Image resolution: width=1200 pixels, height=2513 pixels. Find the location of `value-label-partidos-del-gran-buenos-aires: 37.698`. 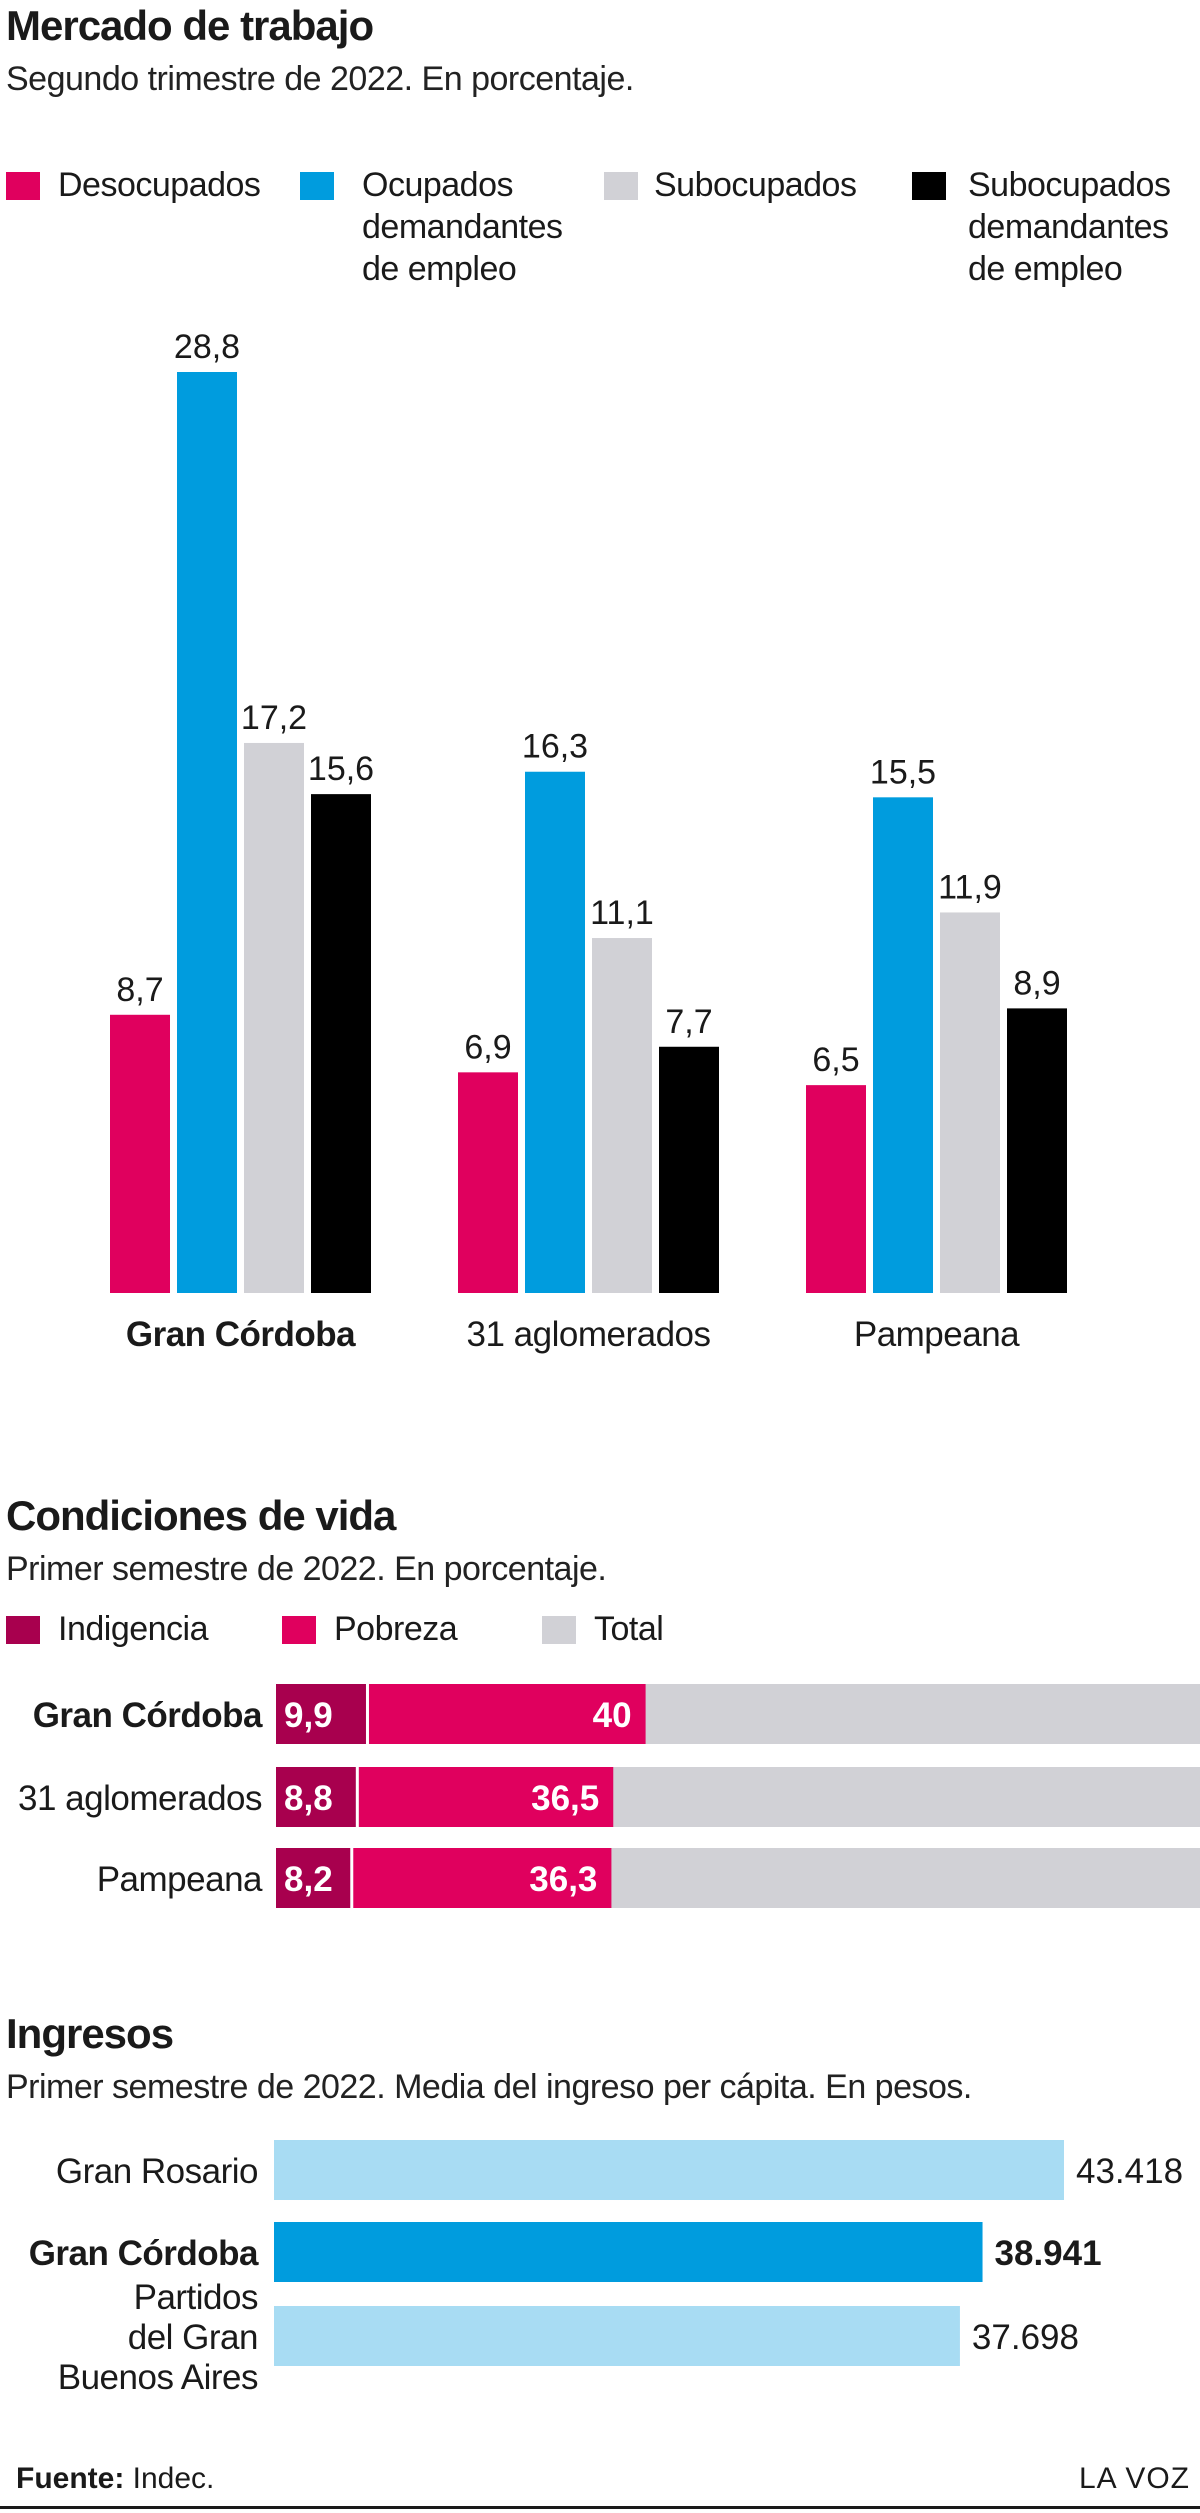

value-label-partidos-del-gran-buenos-aires: 37.698 is located at coordinates (1025, 2337).